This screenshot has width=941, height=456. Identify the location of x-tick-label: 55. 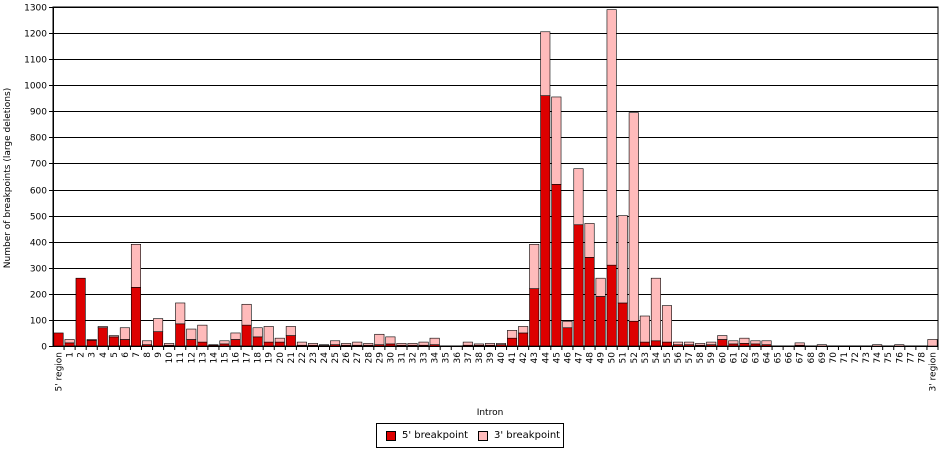
(668, 357).